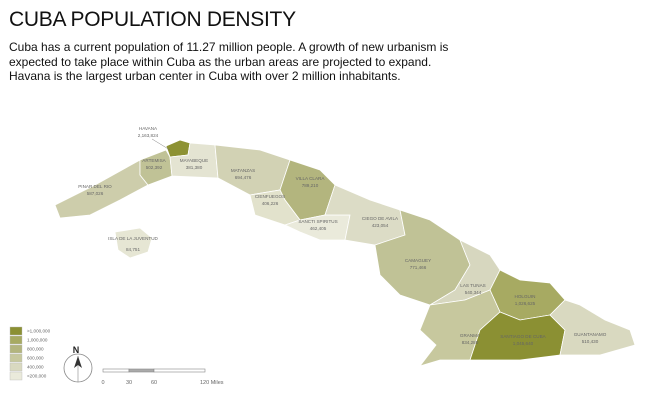 The height and width of the screenshot is (400, 657). Describe the element at coordinates (35, 367) in the screenshot. I see `legend-label: 400,000` at that location.